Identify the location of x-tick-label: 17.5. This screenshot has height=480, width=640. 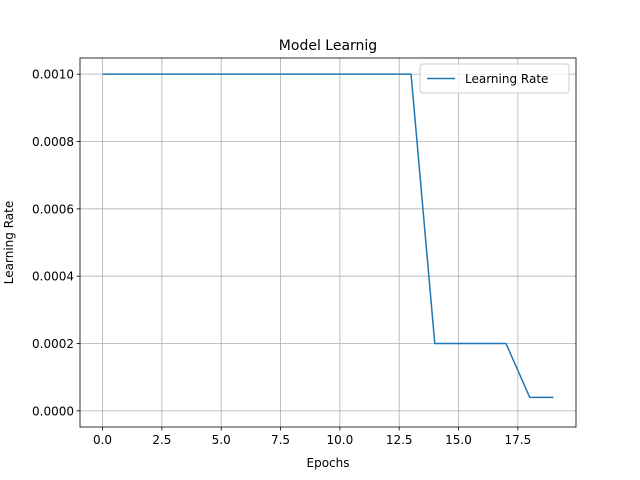
(517, 440).